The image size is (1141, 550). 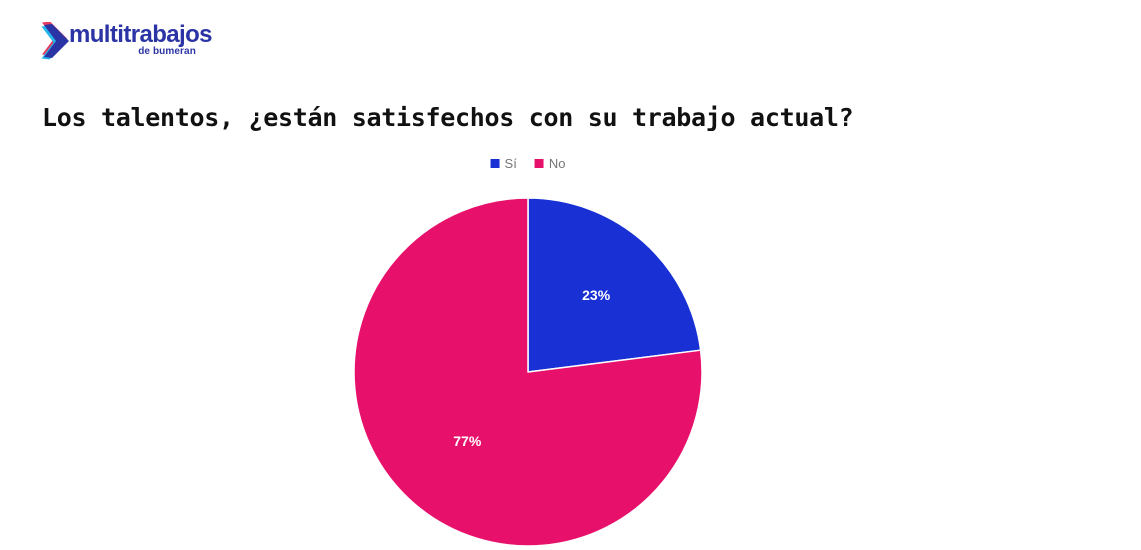 I want to click on legend-item-si: Sí, so click(x=503, y=163).